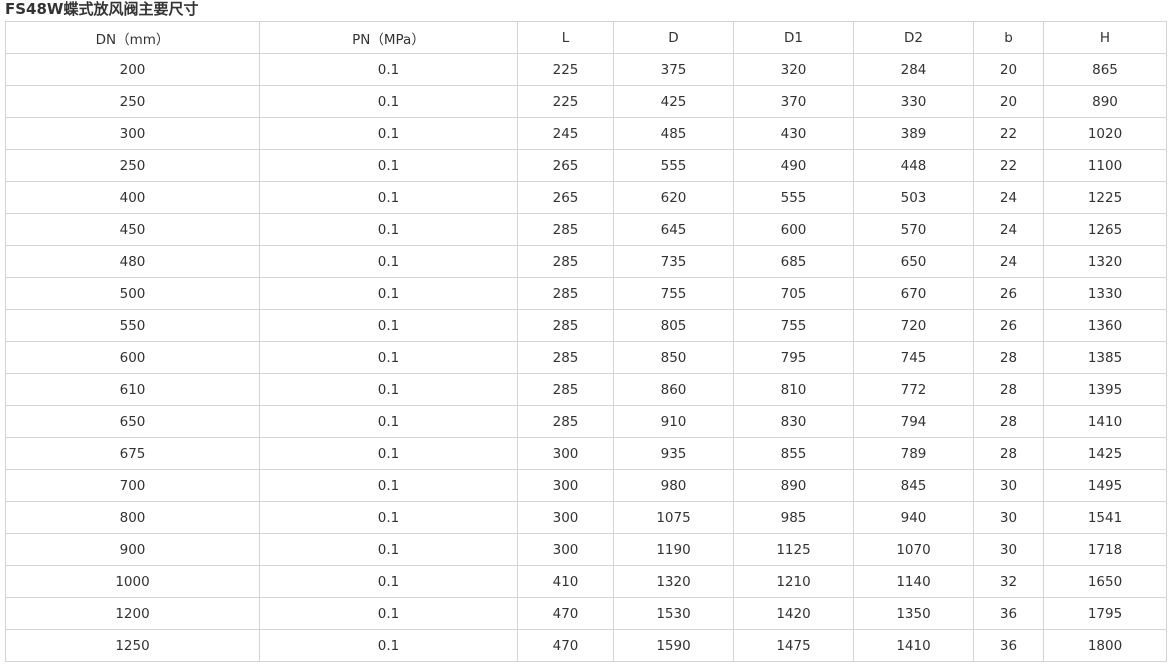 This screenshot has width=1173, height=667. I want to click on table-cell: 32, so click(1008, 581).